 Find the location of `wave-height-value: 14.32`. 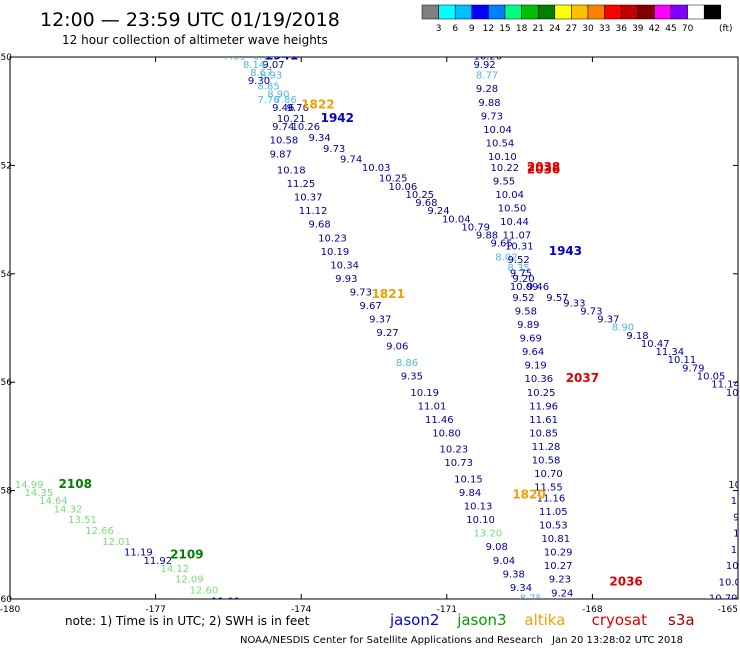

wave-height-value: 14.32 is located at coordinates (68, 509).